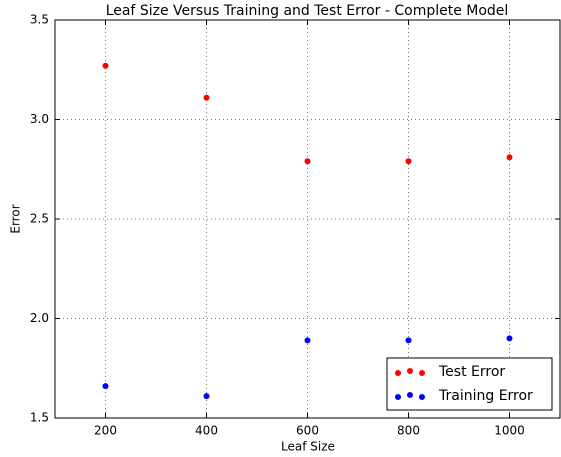 Image resolution: width=561 pixels, height=457 pixels. What do you see at coordinates (39, 119) in the screenshot?
I see `y-tick-label: 3.0` at bounding box center [39, 119].